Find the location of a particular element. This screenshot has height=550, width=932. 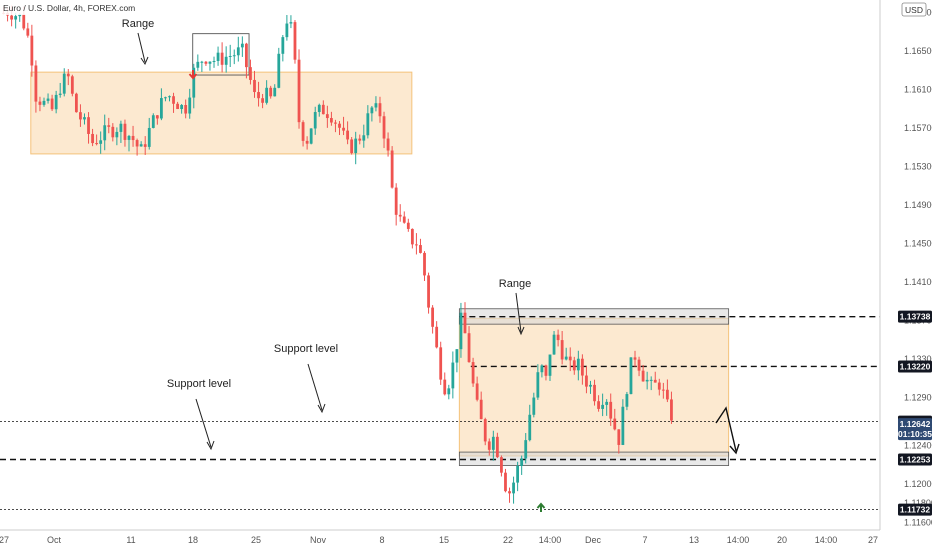

price-tag-label: 1.11732 is located at coordinates (915, 510).